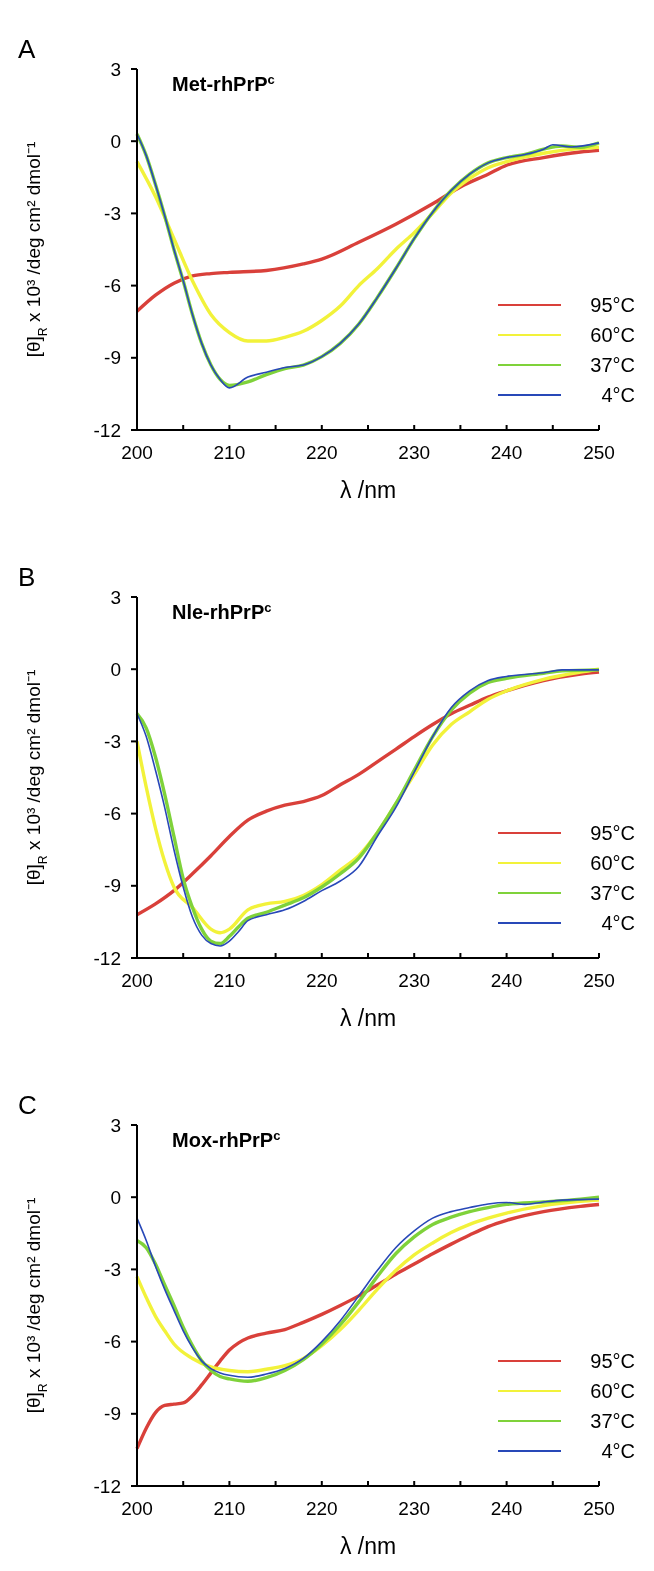 Image resolution: width=654 pixels, height=1571 pixels. Describe the element at coordinates (222, 611) in the screenshot. I see `chart-title: Nle-rhPrP$^{c}$` at that location.